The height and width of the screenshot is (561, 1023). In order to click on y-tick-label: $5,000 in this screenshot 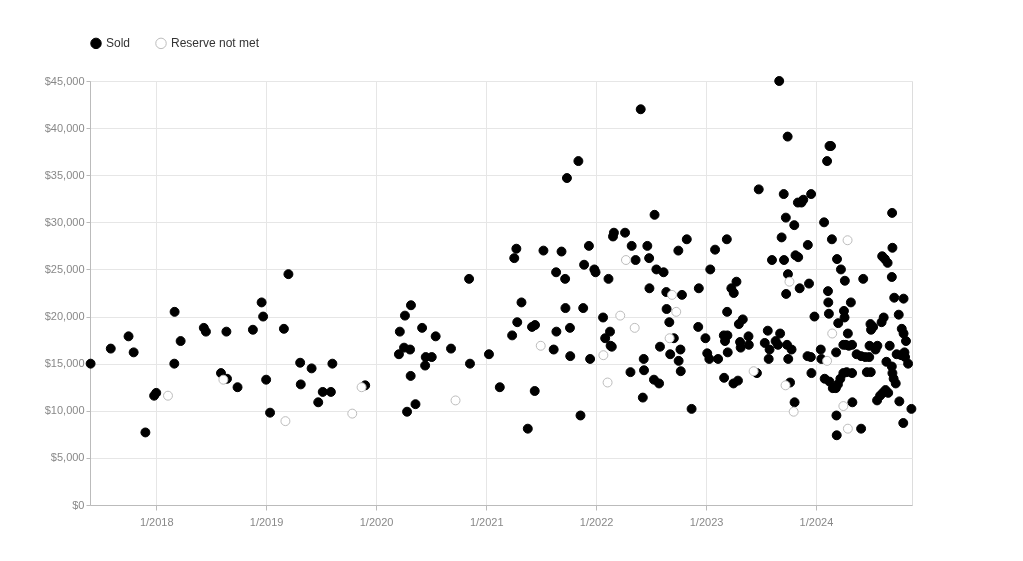, I will do `click(67, 457)`.